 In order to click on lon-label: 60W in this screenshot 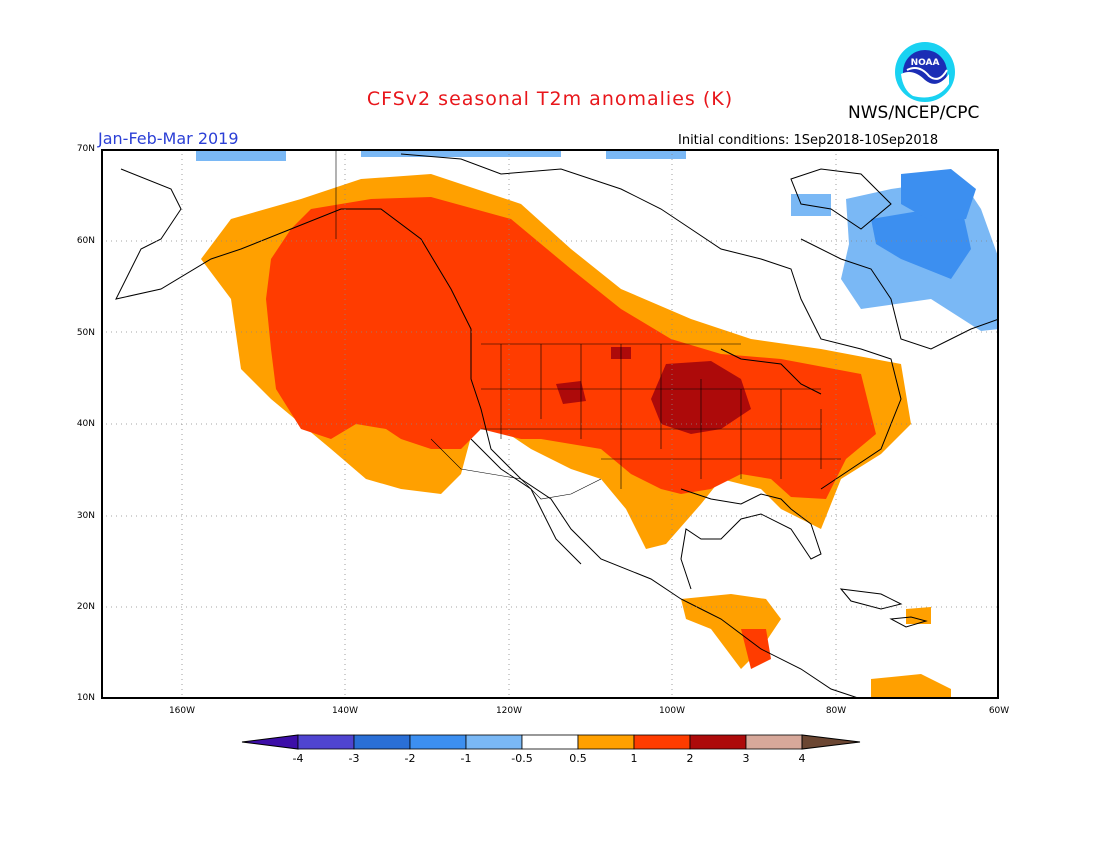, I will do `click(999, 711)`.